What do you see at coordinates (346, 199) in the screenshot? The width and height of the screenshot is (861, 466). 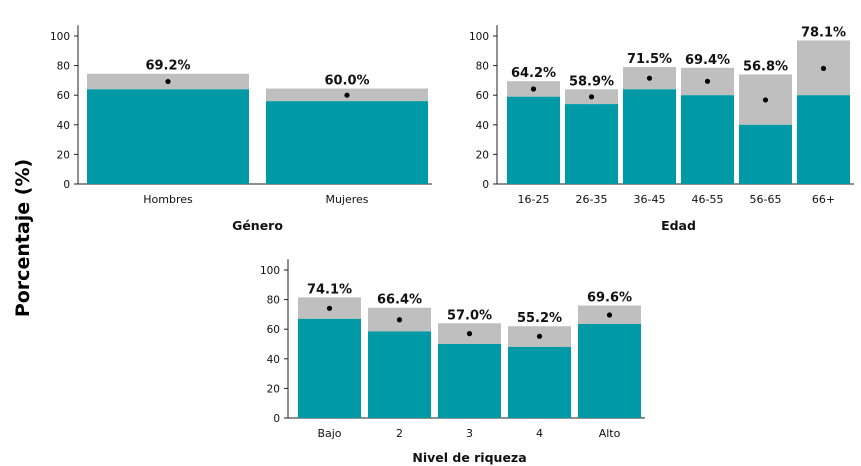 I see `x-tick-label: Mujeres` at bounding box center [346, 199].